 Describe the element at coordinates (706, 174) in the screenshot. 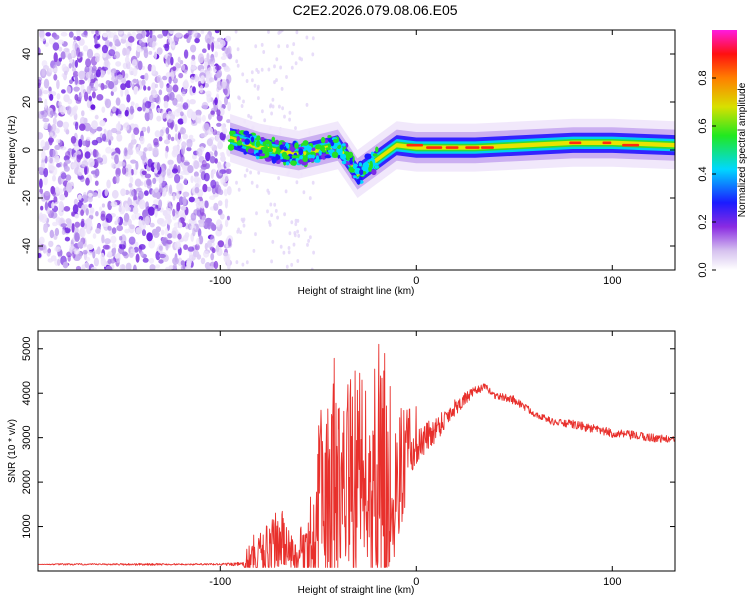

I see `colorbar-ticks: 0.0 0.2 0.4 0.6 0.8` at that location.